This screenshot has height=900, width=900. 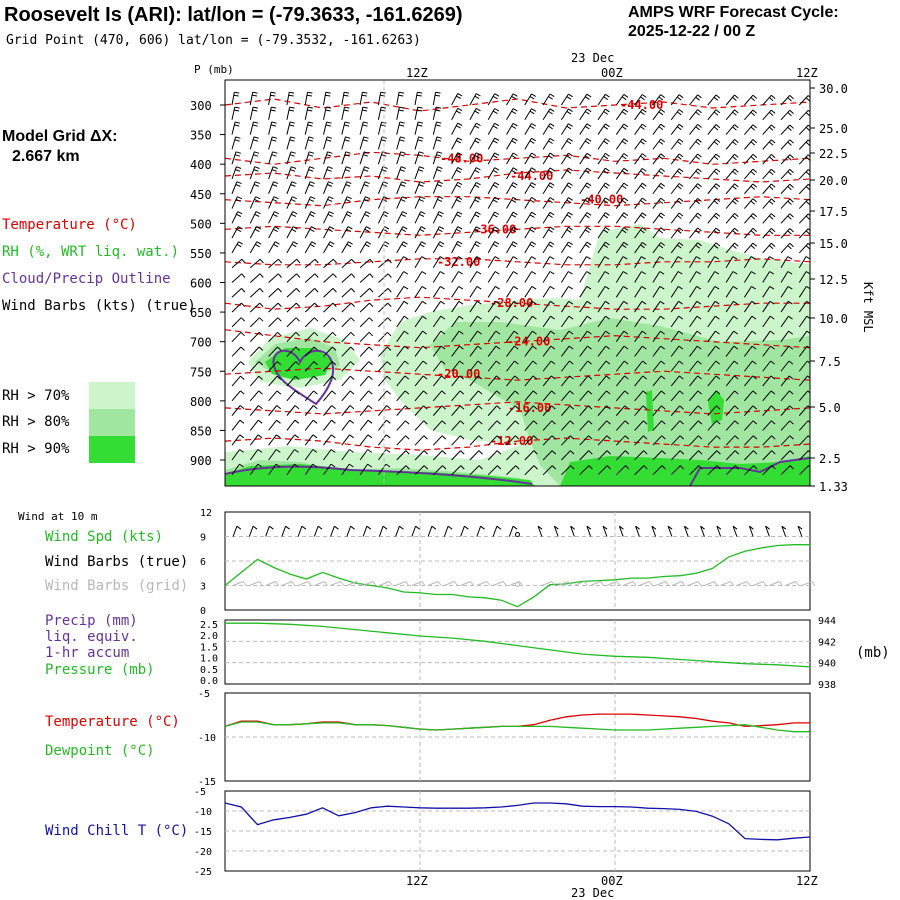 What do you see at coordinates (112, 395) in the screenshot?
I see `rh-70-swatch` at bounding box center [112, 395].